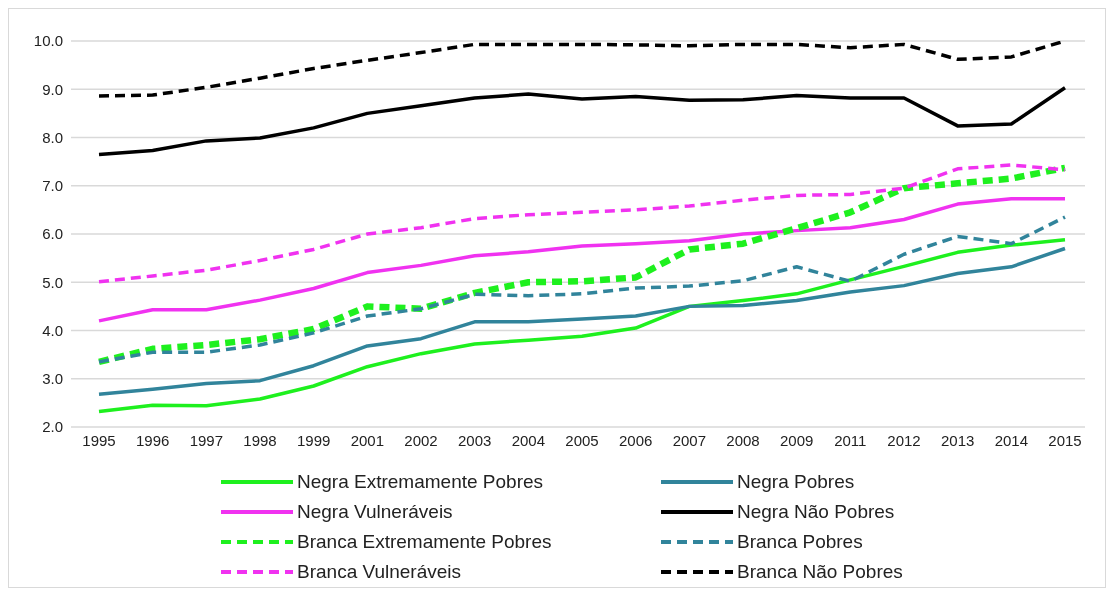 The width and height of the screenshot is (1114, 597). What do you see at coordinates (796, 482) in the screenshot?
I see `legend-label: Negra Pobres` at bounding box center [796, 482].